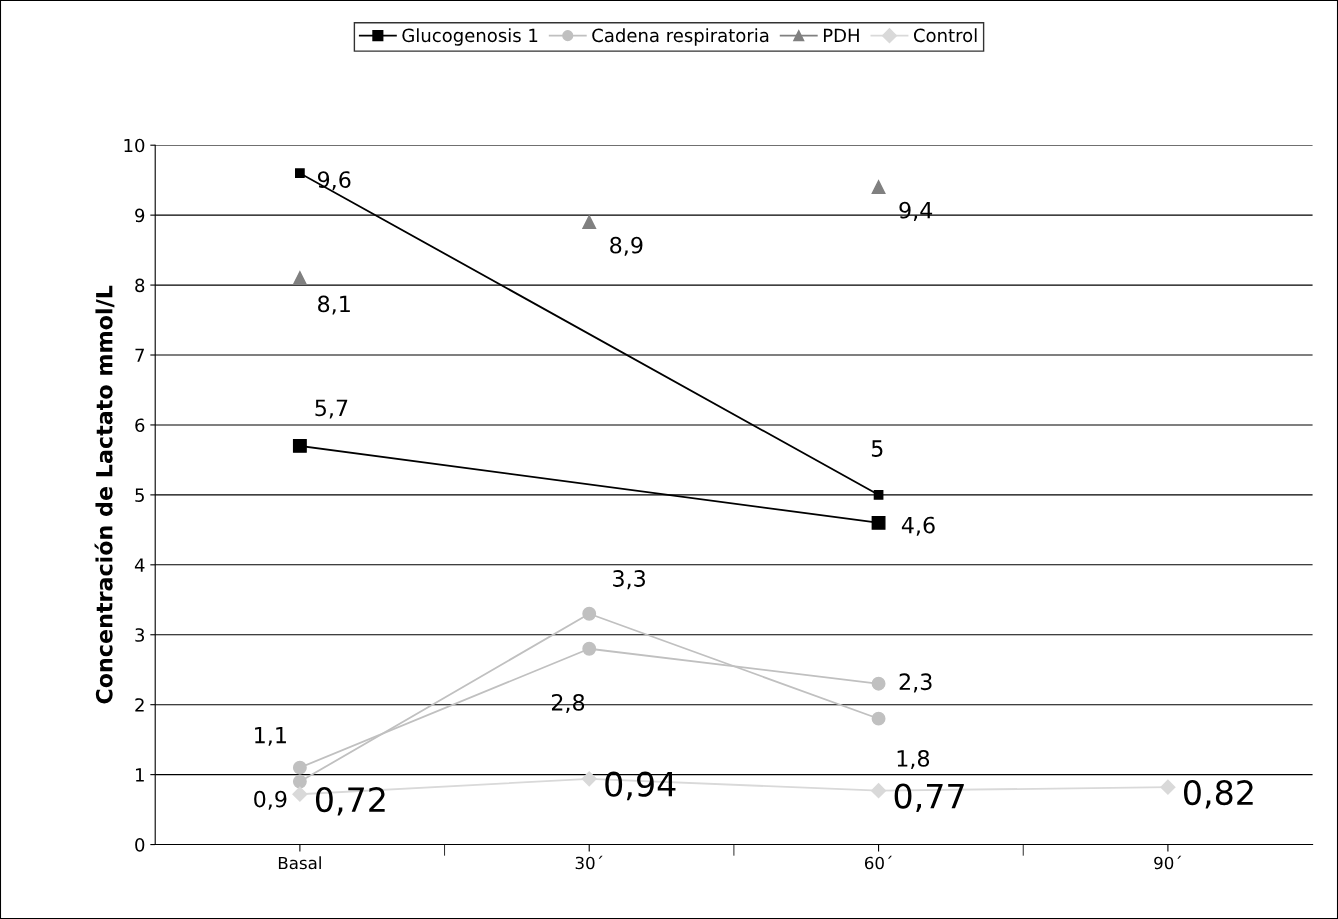 The width and height of the screenshot is (1338, 919). I want to click on y-tick-label: 7, so click(139, 355).